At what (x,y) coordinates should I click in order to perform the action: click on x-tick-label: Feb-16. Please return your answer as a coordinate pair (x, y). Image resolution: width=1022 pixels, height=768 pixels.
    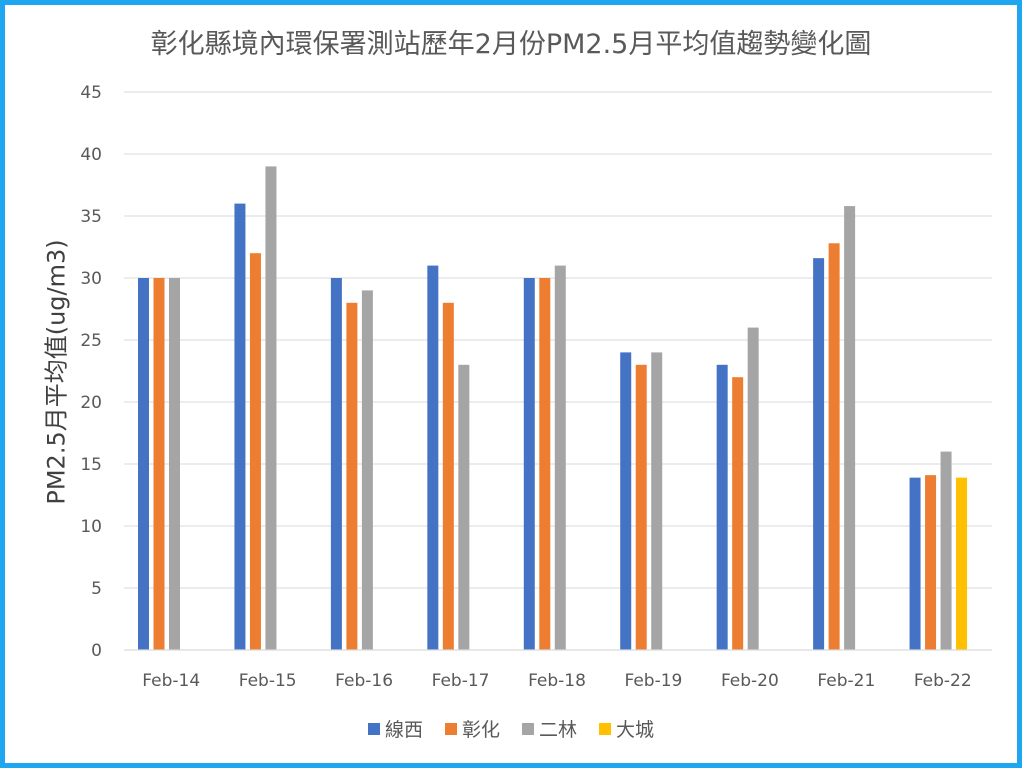
    Looking at the image, I should click on (364, 681).